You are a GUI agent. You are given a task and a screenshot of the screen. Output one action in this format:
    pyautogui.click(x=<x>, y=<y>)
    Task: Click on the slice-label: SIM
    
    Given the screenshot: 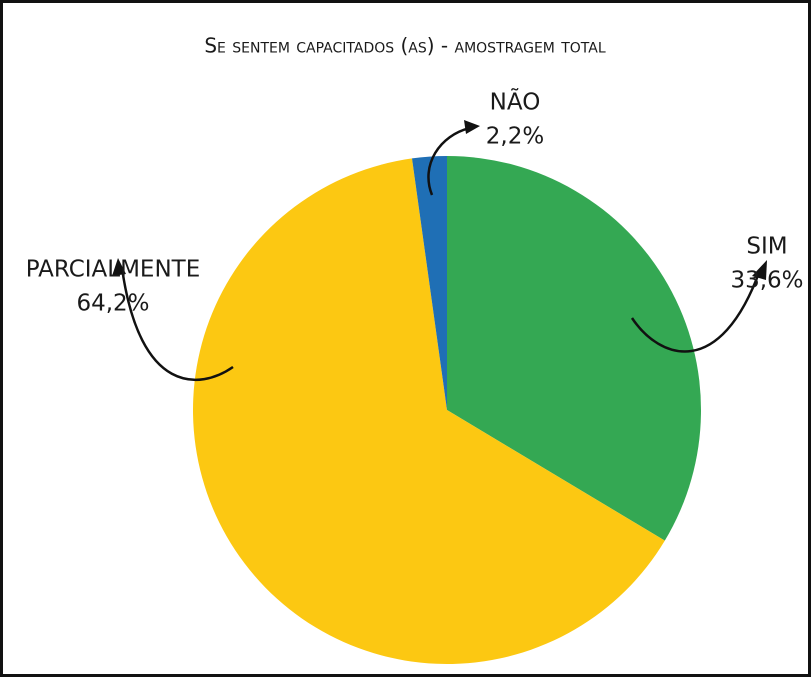 What is the action you would take?
    pyautogui.click(x=766, y=247)
    